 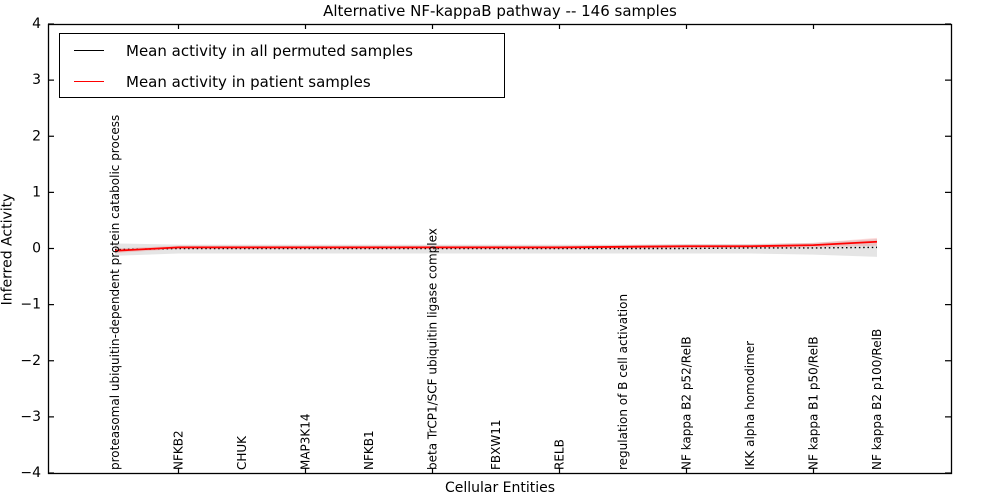 I want to click on x-category-label: NFKB1, so click(x=369, y=450).